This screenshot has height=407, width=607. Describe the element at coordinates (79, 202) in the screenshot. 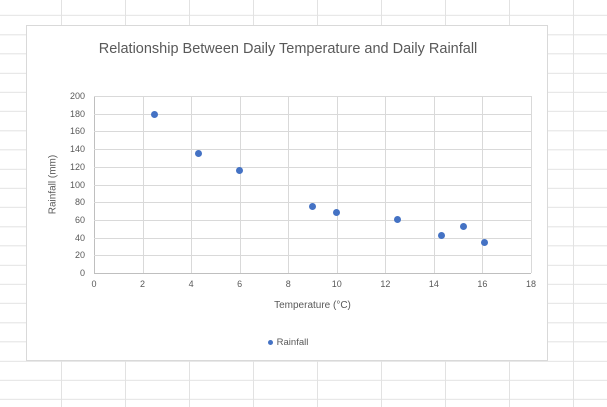

I see `y-tick-label: 80` at that location.